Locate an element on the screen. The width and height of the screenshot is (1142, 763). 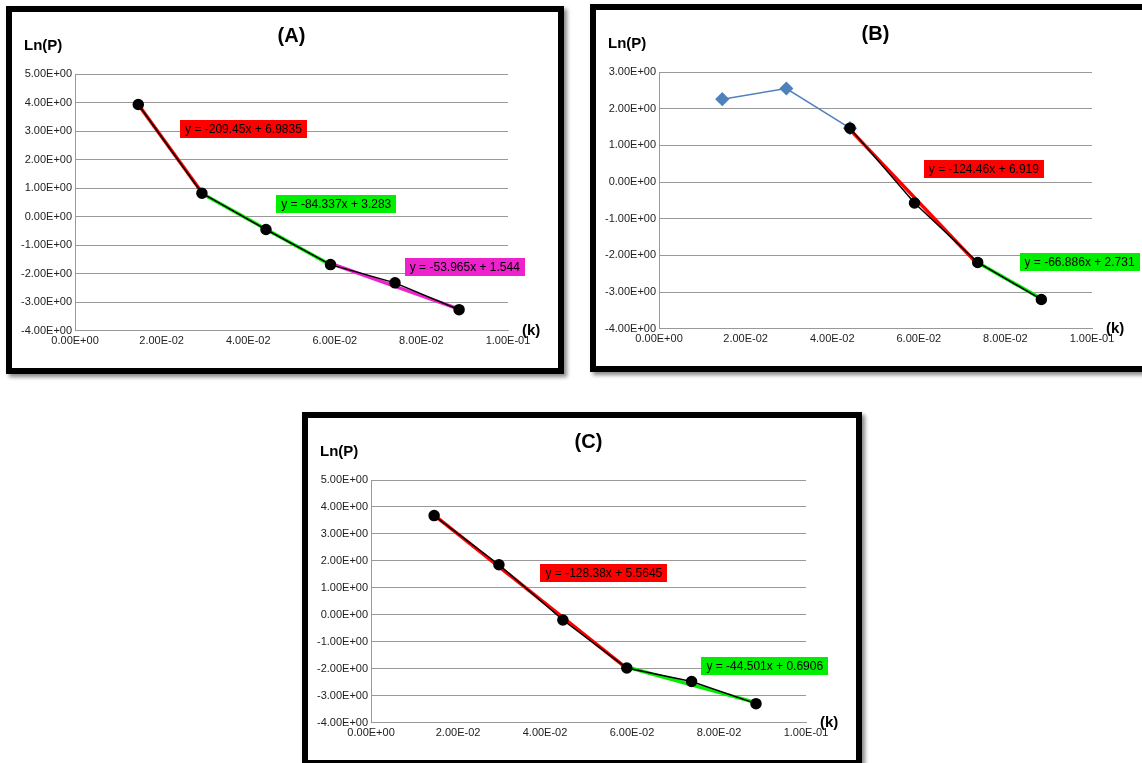
series-label: y = -128.38x + 5.5645 is located at coordinates (604, 572).